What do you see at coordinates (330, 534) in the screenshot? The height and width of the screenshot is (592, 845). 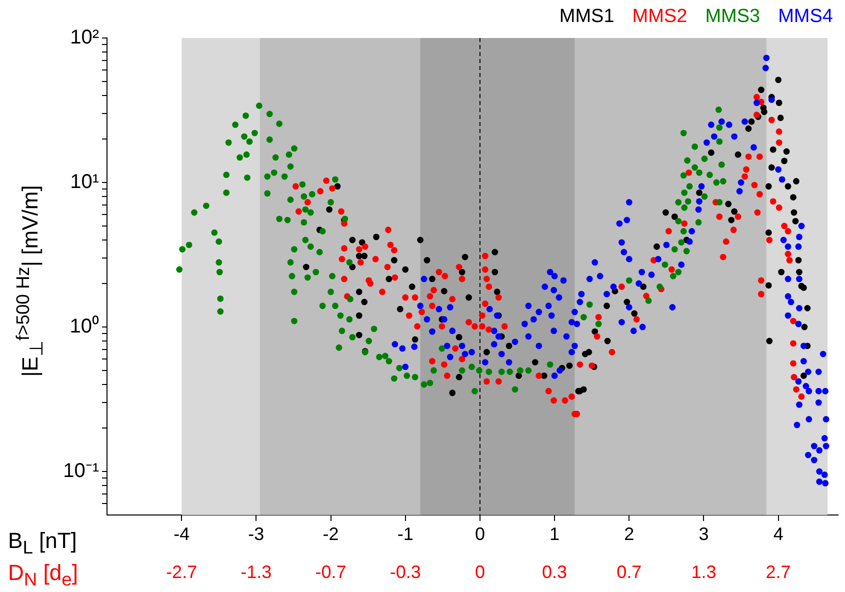 I see `x-tick-label: -2` at bounding box center [330, 534].